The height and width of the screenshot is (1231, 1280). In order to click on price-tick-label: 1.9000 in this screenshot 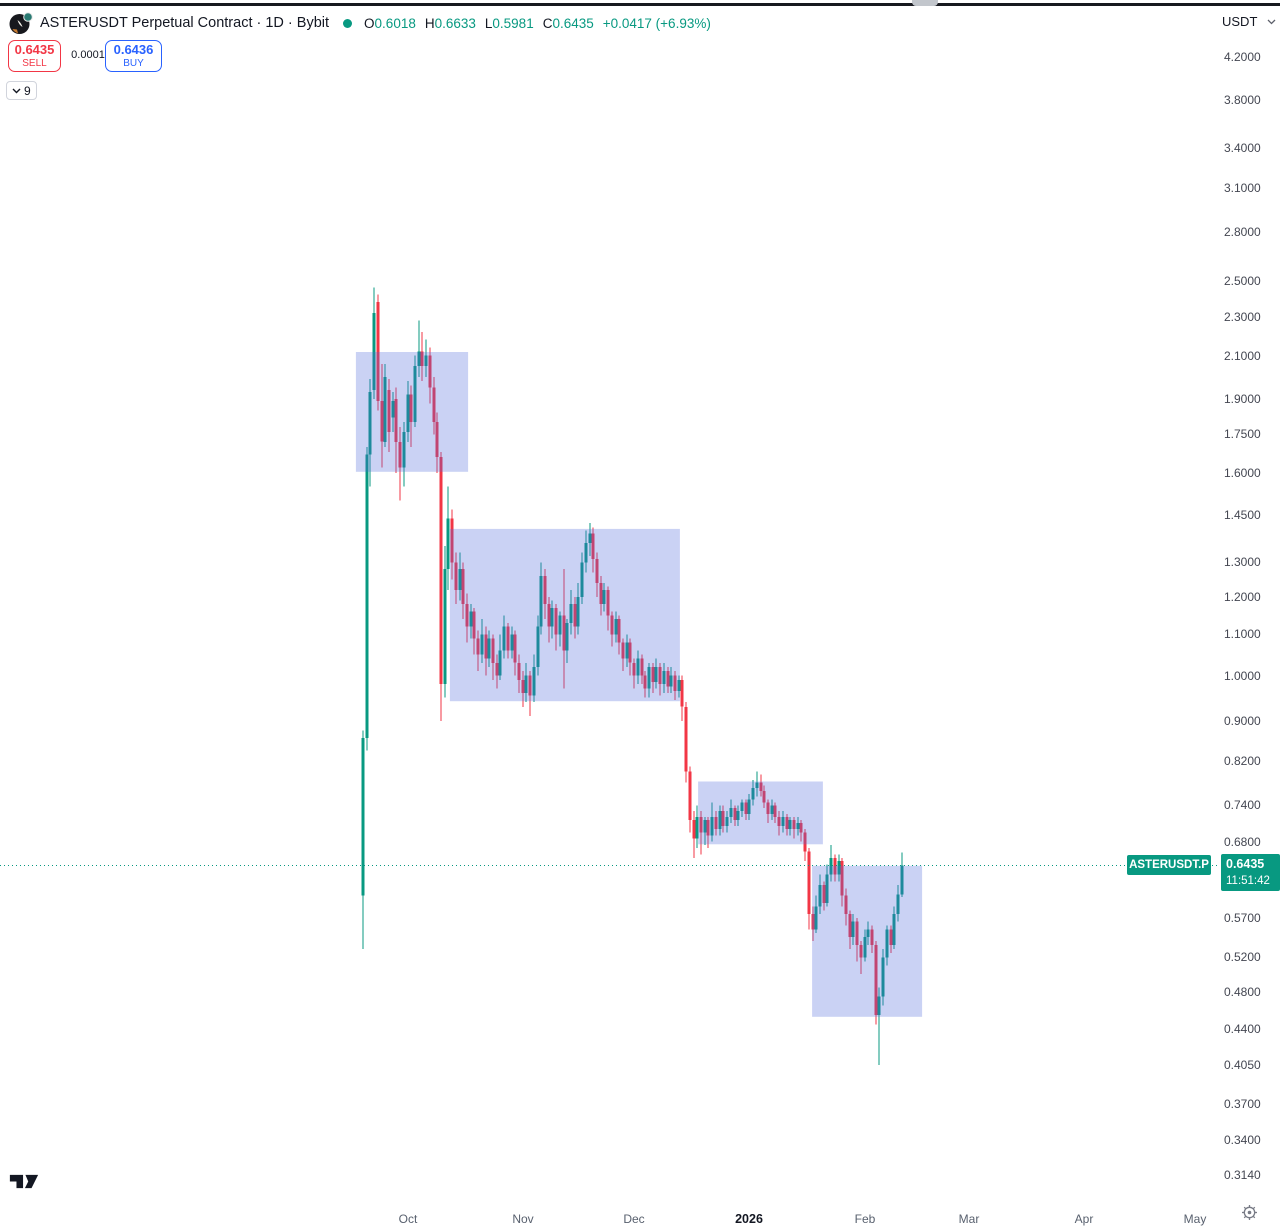, I will do `click(1242, 399)`.